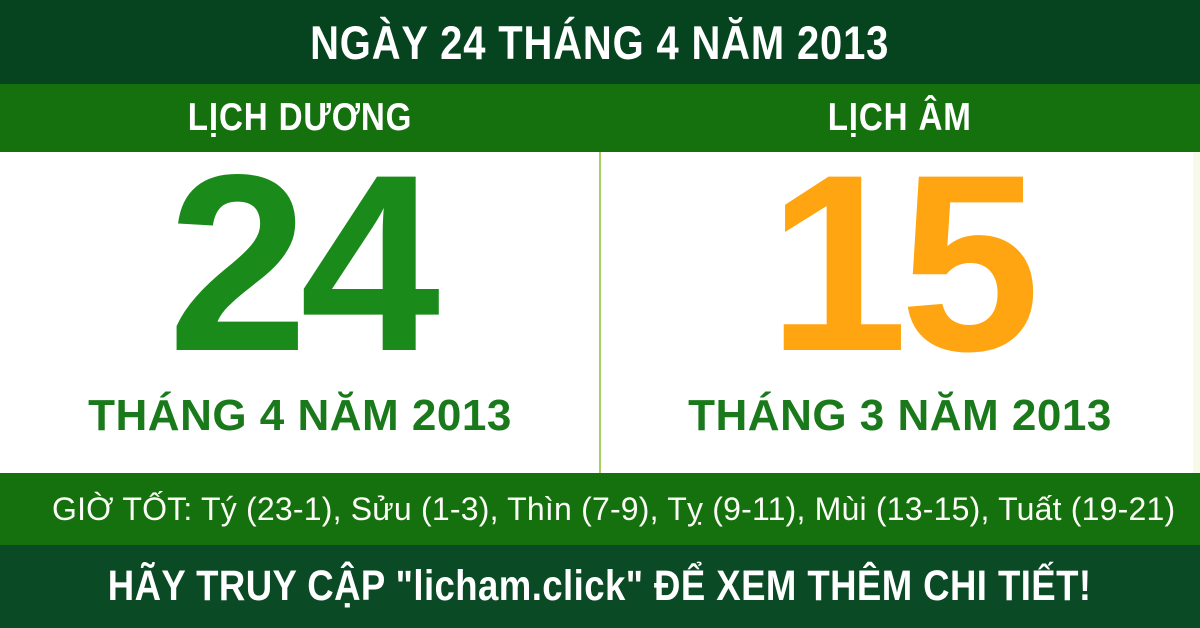 This screenshot has height=628, width=1200. I want to click on date-header-title: NGÀY 24 THÁNG 4 NĂM 2013, so click(600, 42).